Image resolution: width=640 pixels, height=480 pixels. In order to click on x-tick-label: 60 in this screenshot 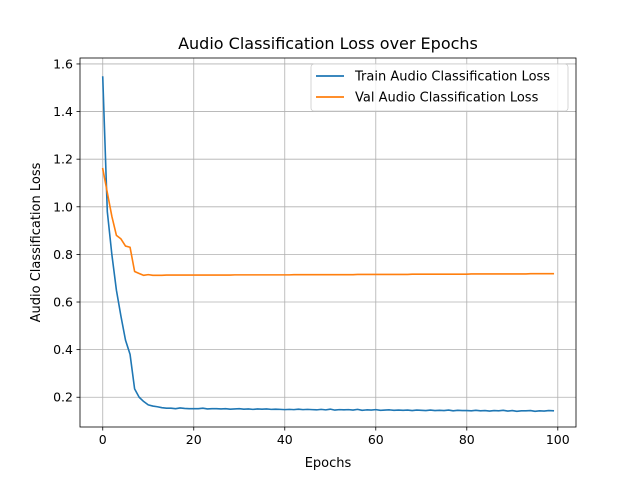, I will do `click(376, 439)`.